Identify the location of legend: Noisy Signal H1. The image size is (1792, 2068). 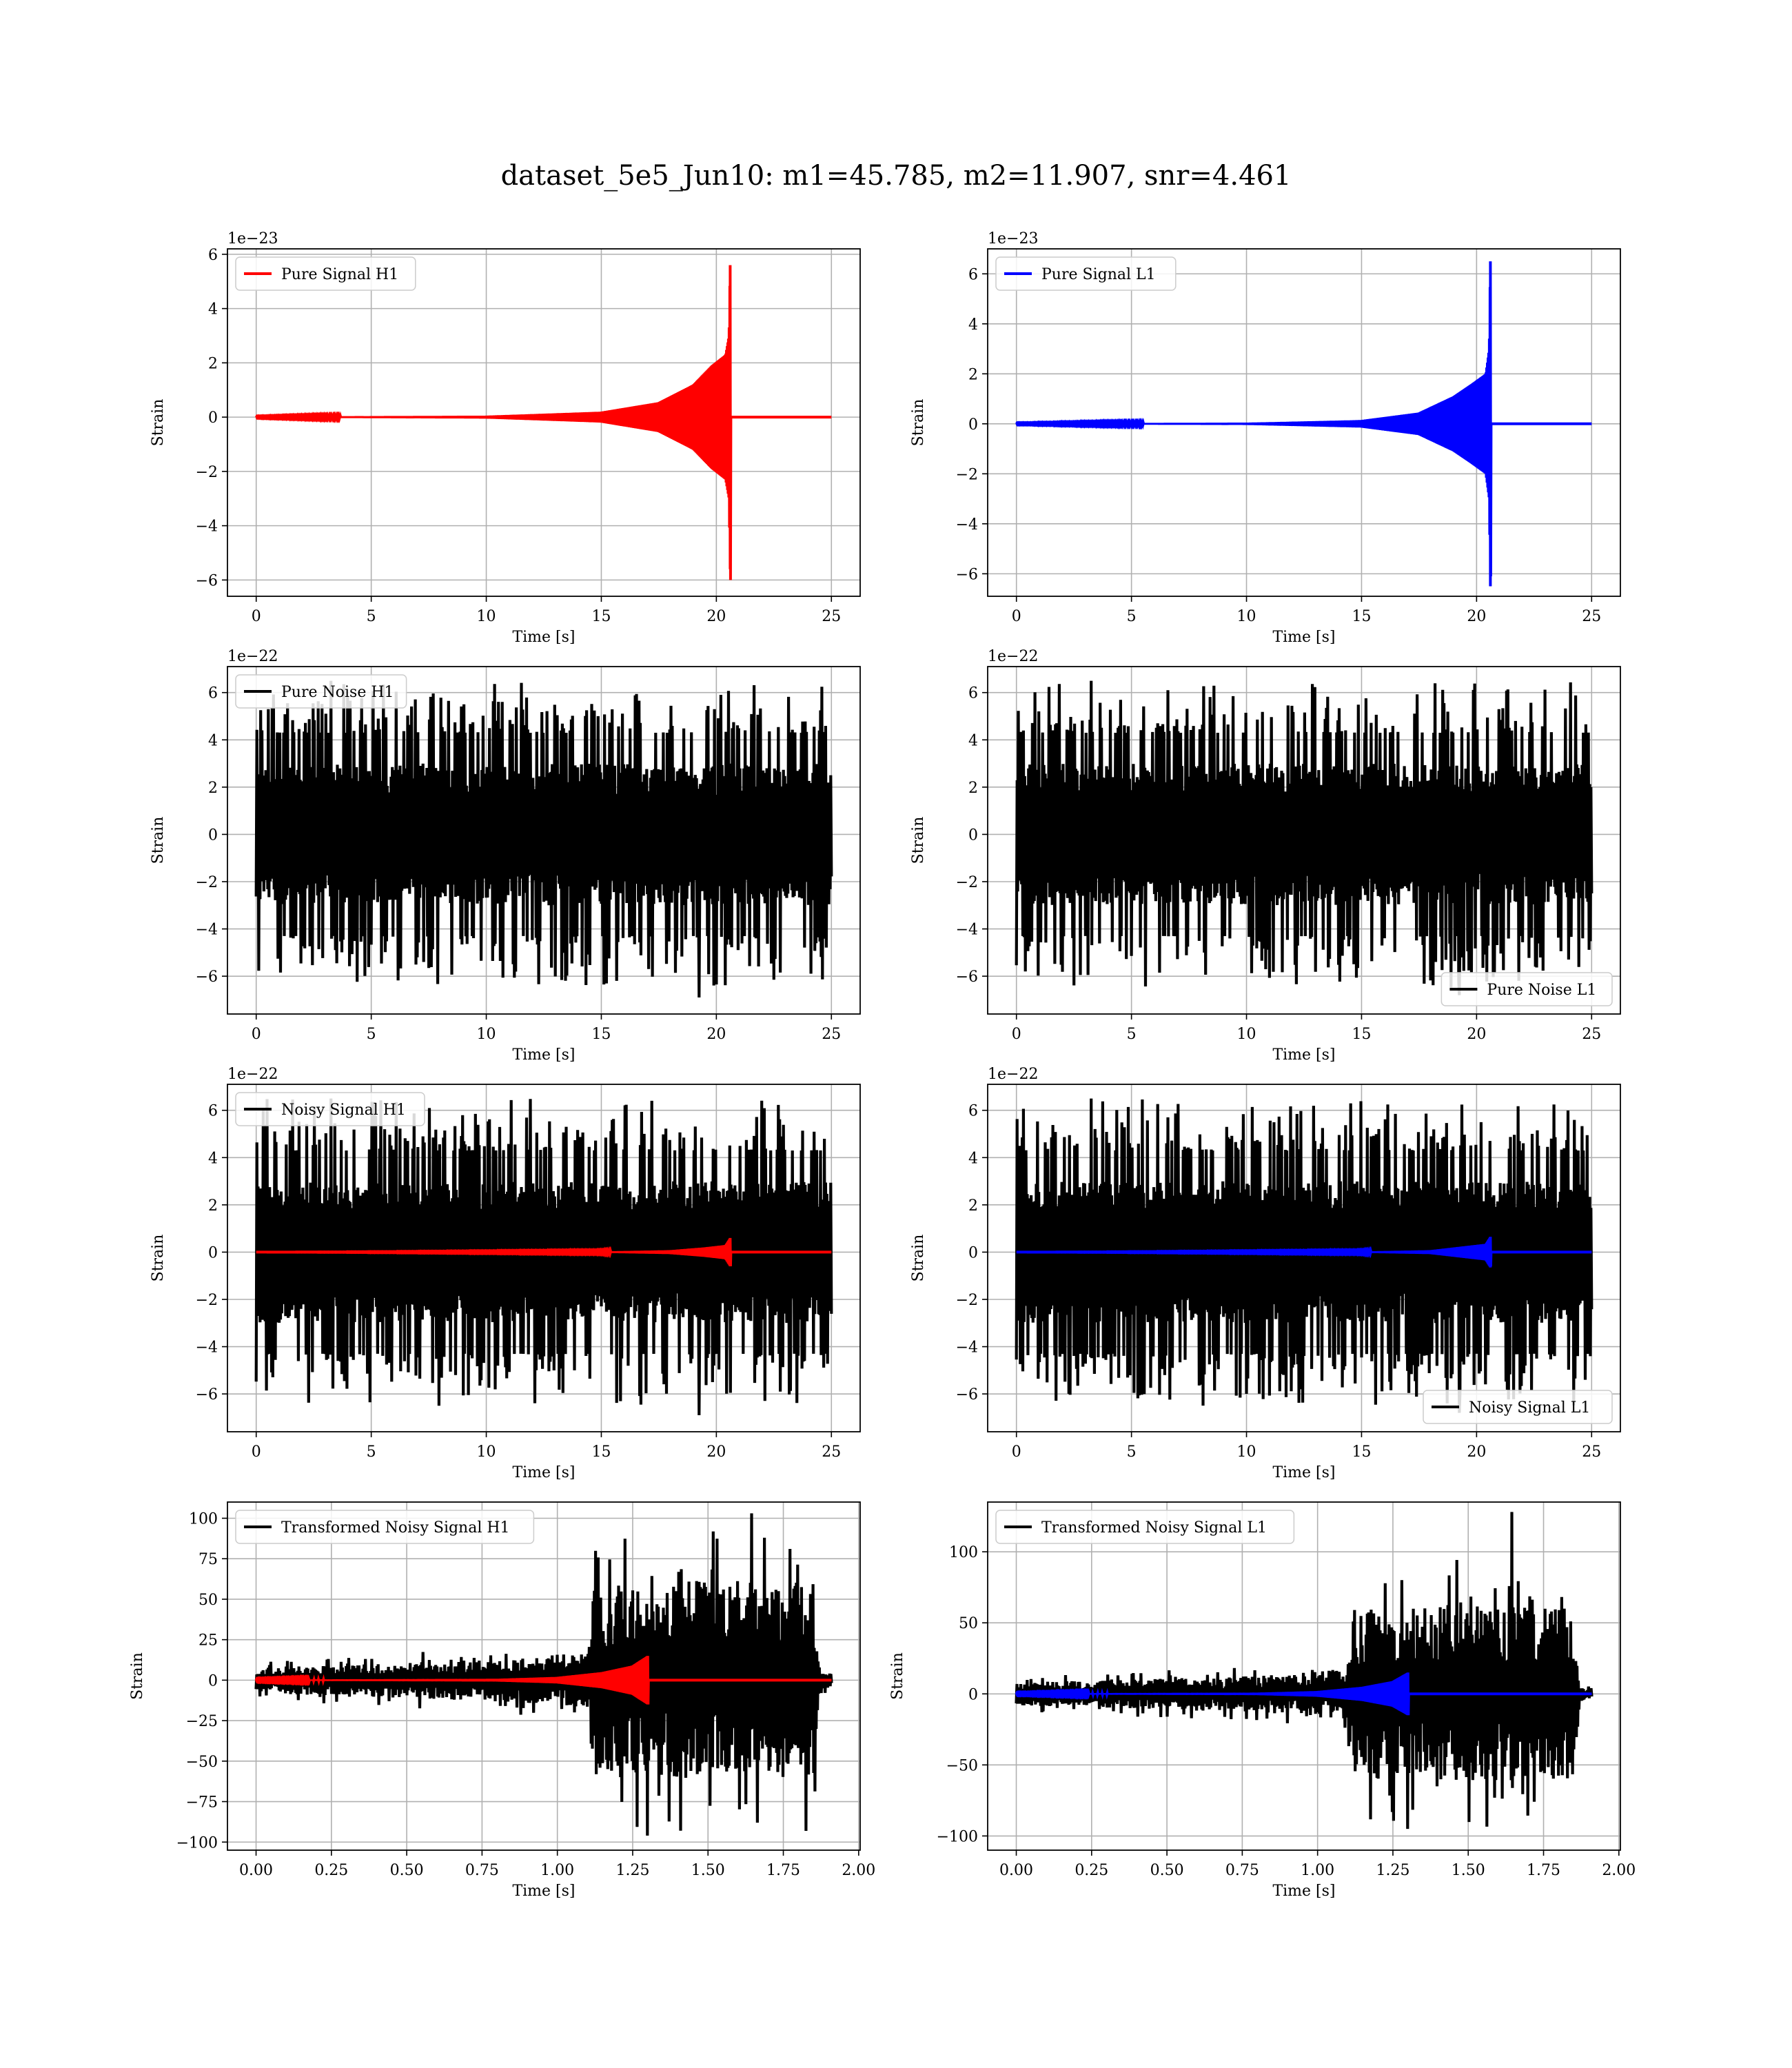
(330, 1109).